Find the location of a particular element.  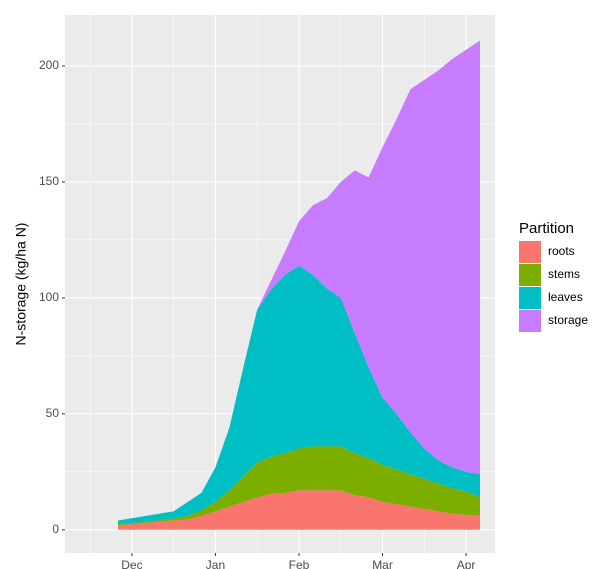

legend-title: Partition is located at coordinates (546, 228).